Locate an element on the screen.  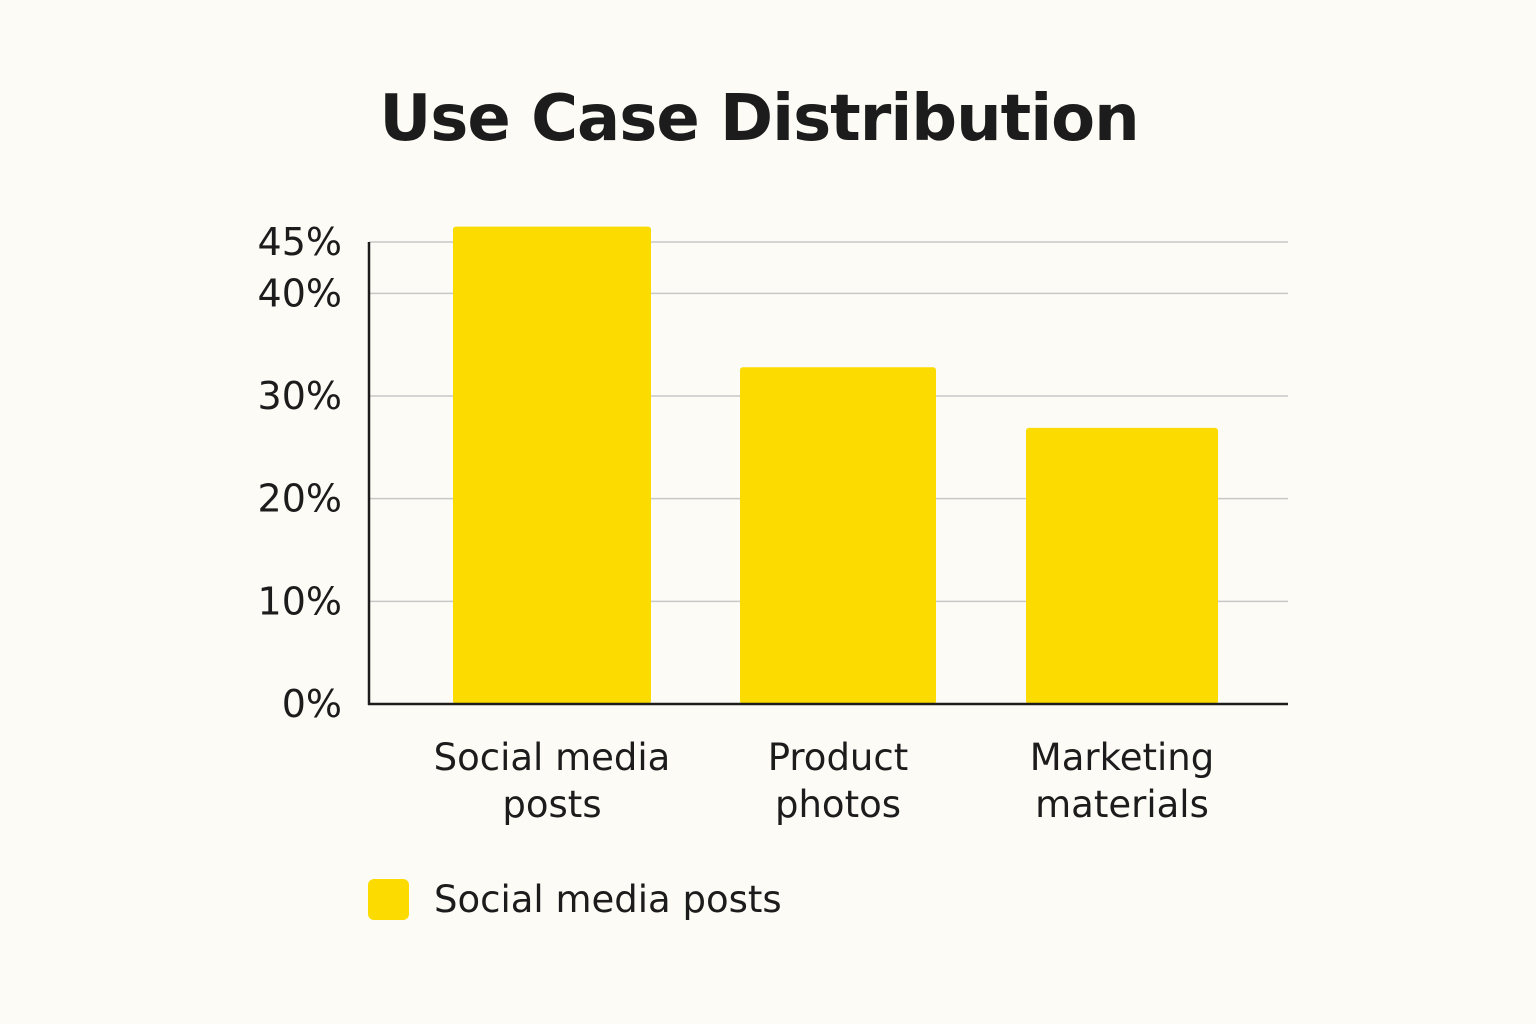
y-tick-label: 45% is located at coordinates (300, 242).